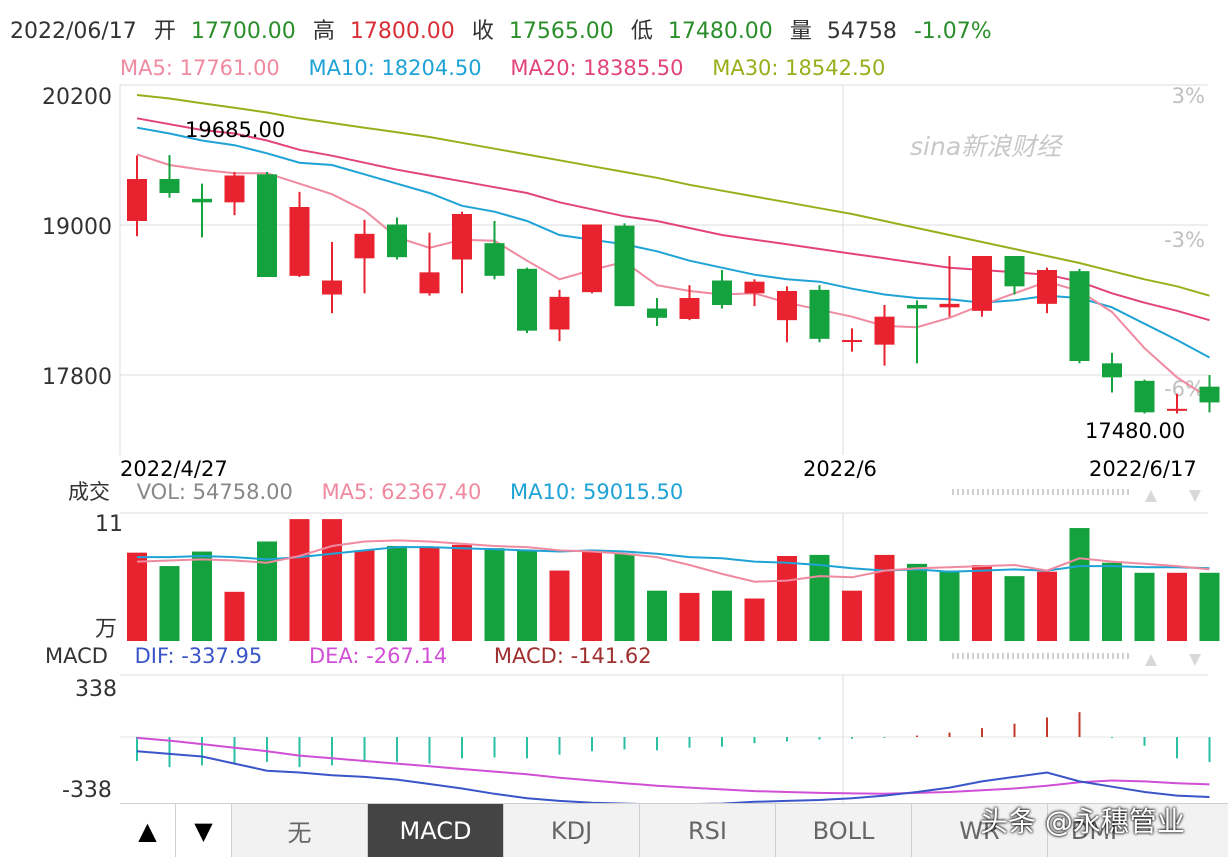 This screenshot has width=1228, height=857. What do you see at coordinates (243, 31) in the screenshot?
I see `header-open-value: 17700.00` at bounding box center [243, 31].